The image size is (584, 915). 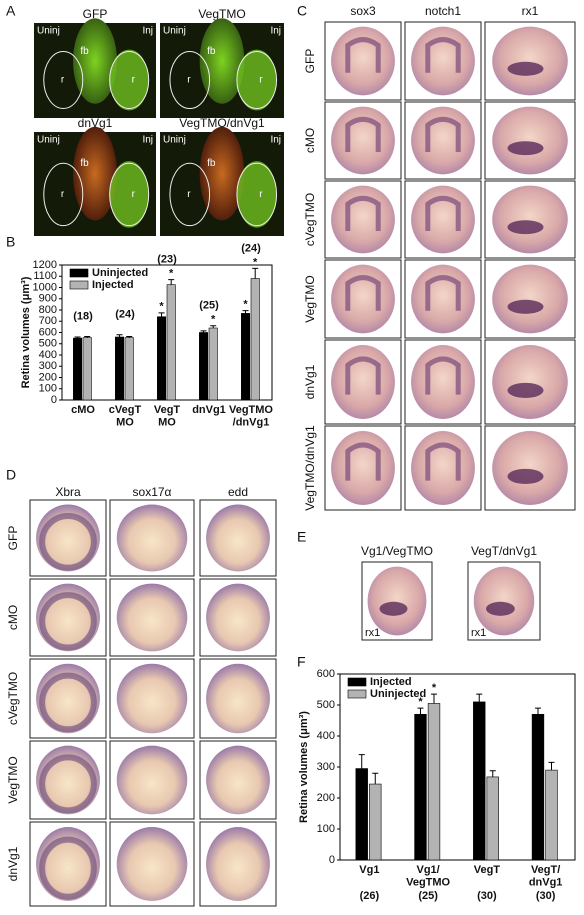 What do you see at coordinates (48, 321) in the screenshot?
I see `y-tick-label: 700` at bounding box center [48, 321].